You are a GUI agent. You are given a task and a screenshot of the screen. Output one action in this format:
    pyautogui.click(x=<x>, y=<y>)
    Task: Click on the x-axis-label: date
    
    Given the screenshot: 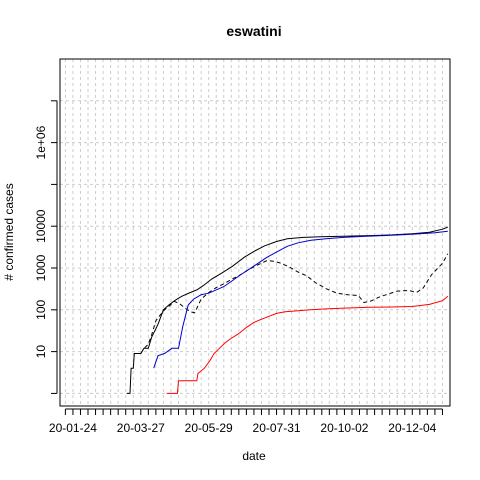 What is the action you would take?
    pyautogui.click(x=254, y=456)
    